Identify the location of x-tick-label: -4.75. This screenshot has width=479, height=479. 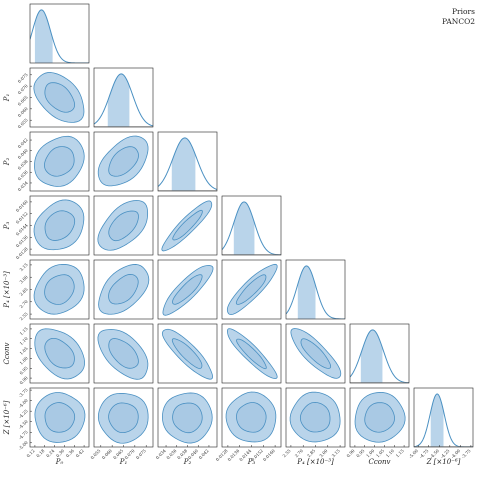
(423, 453).